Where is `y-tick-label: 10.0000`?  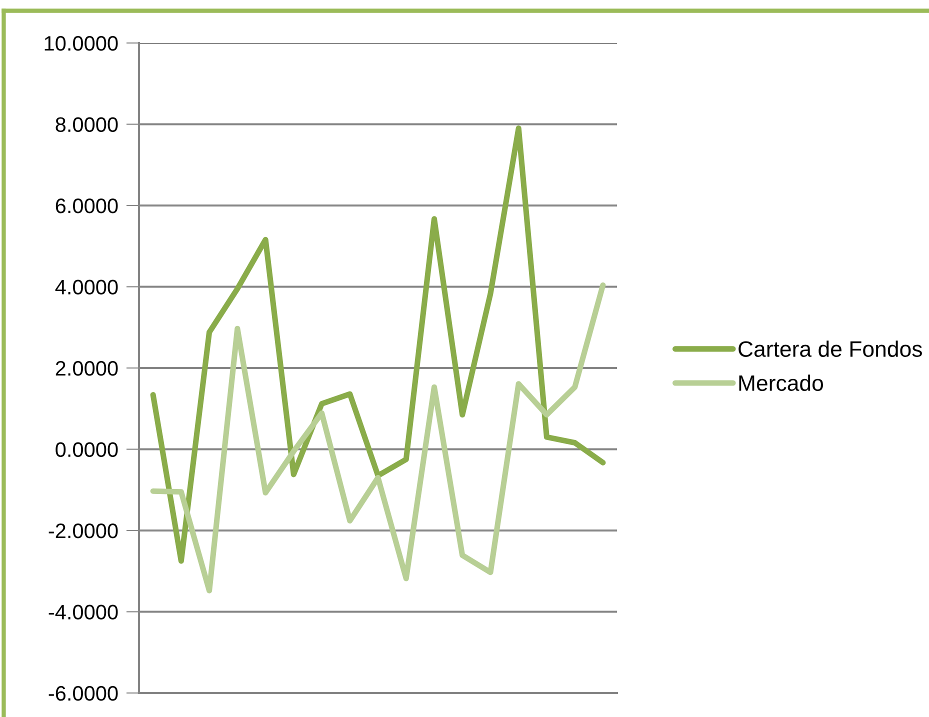
y-tick-label: 10.0000 is located at coordinates (81, 43).